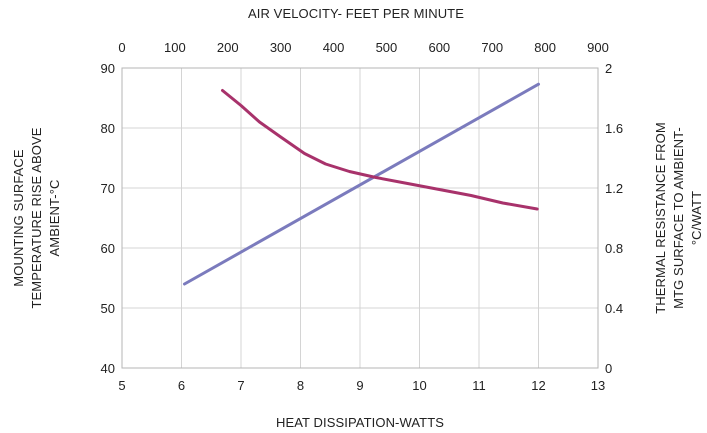  What do you see at coordinates (121, 385) in the screenshot?
I see `bottom-axis-tick-label: 5` at bounding box center [121, 385].